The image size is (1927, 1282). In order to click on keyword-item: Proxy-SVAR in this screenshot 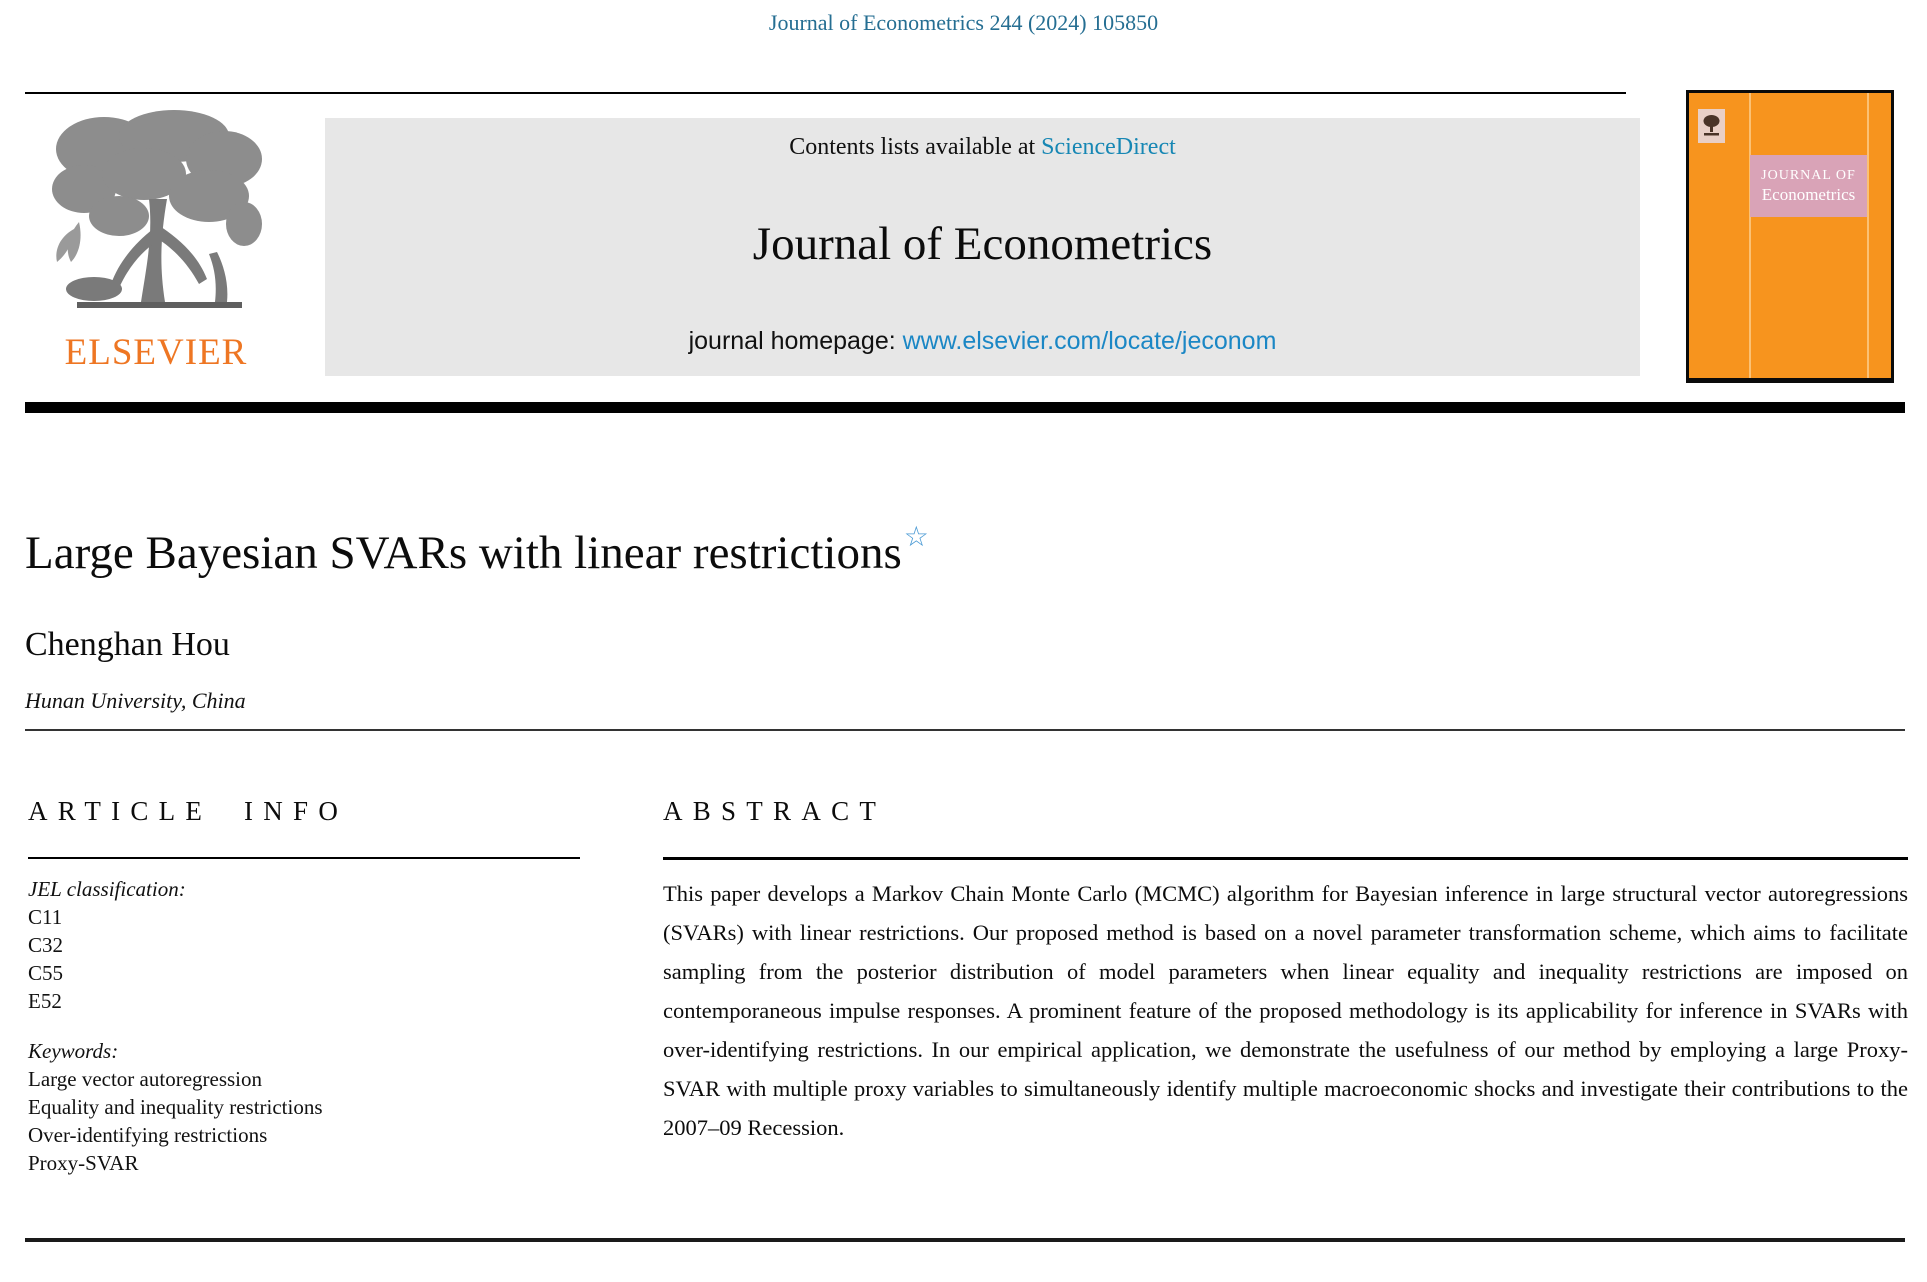, I will do `click(83, 1163)`.